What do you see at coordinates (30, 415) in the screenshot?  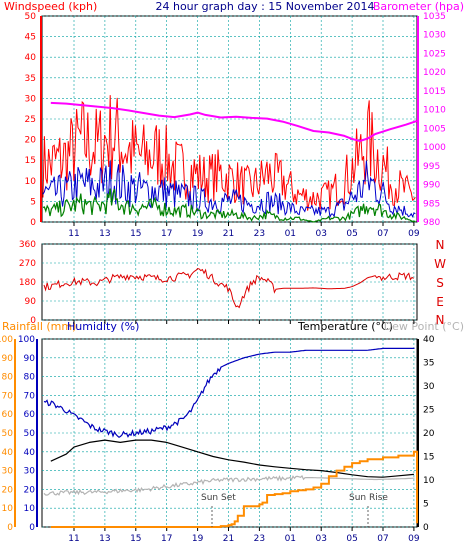 I see `humidity-tick-label: 60` at bounding box center [30, 415].